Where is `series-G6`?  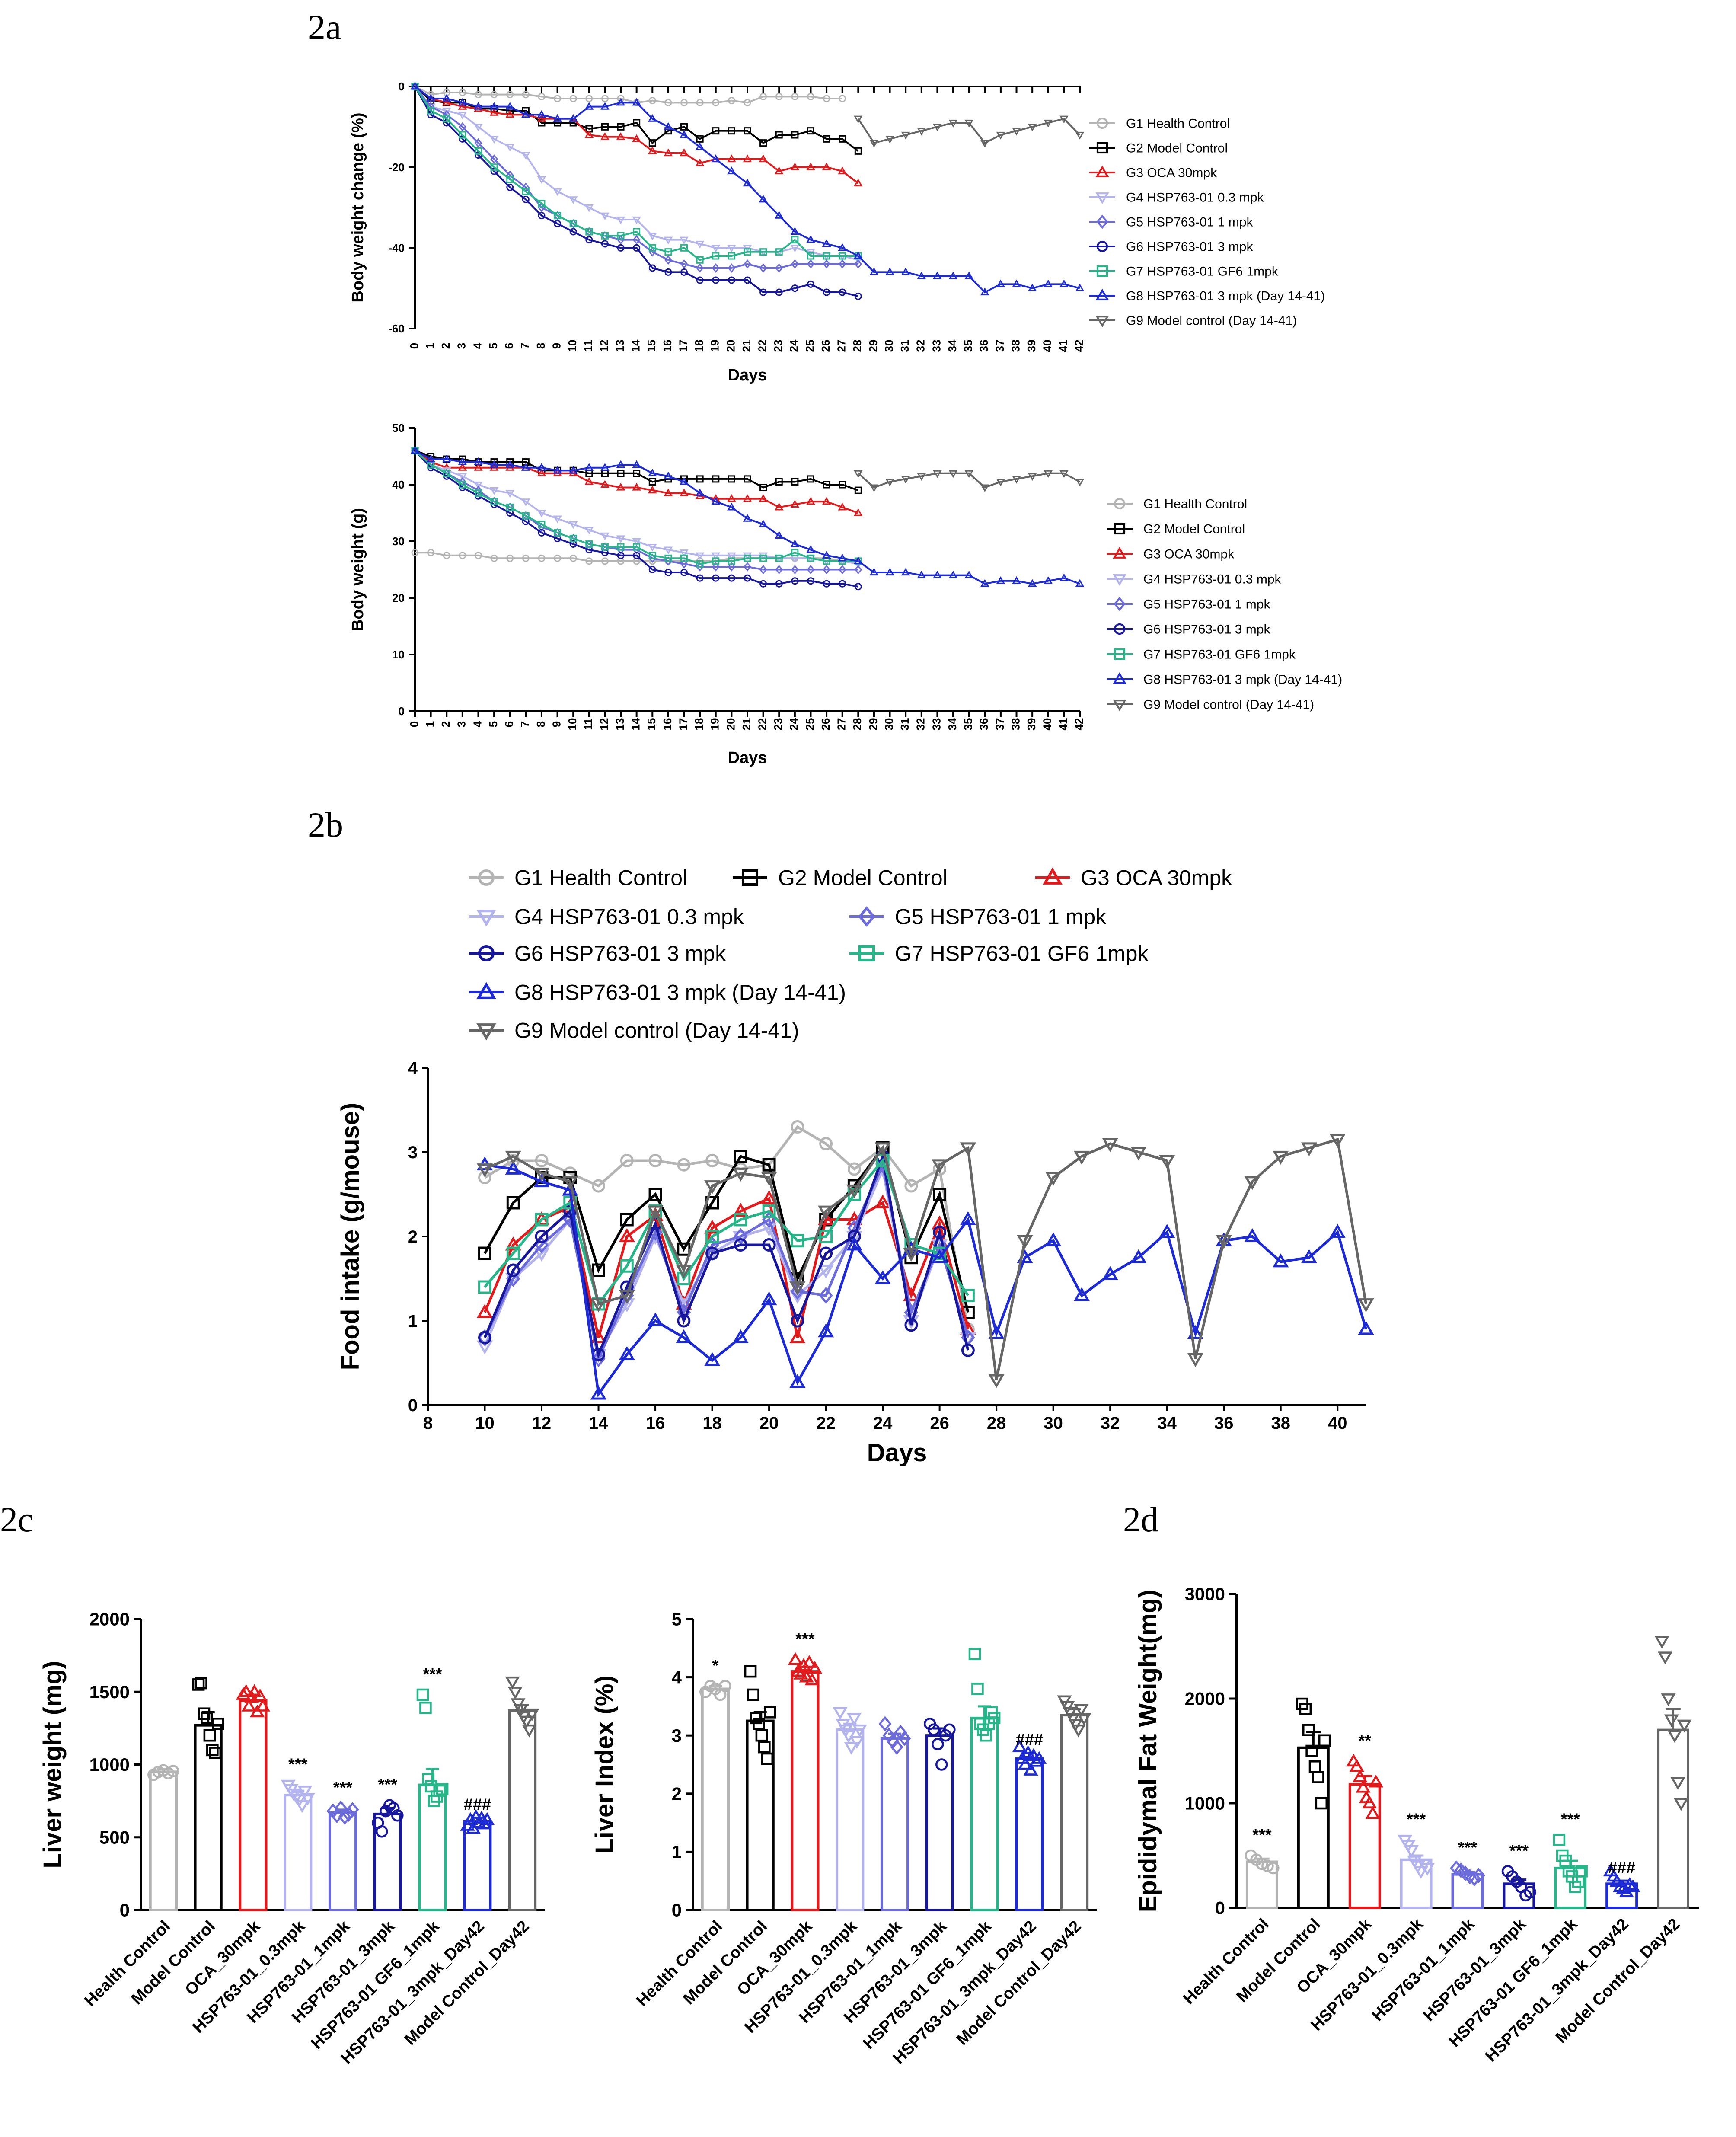 series-G6 is located at coordinates (636, 191).